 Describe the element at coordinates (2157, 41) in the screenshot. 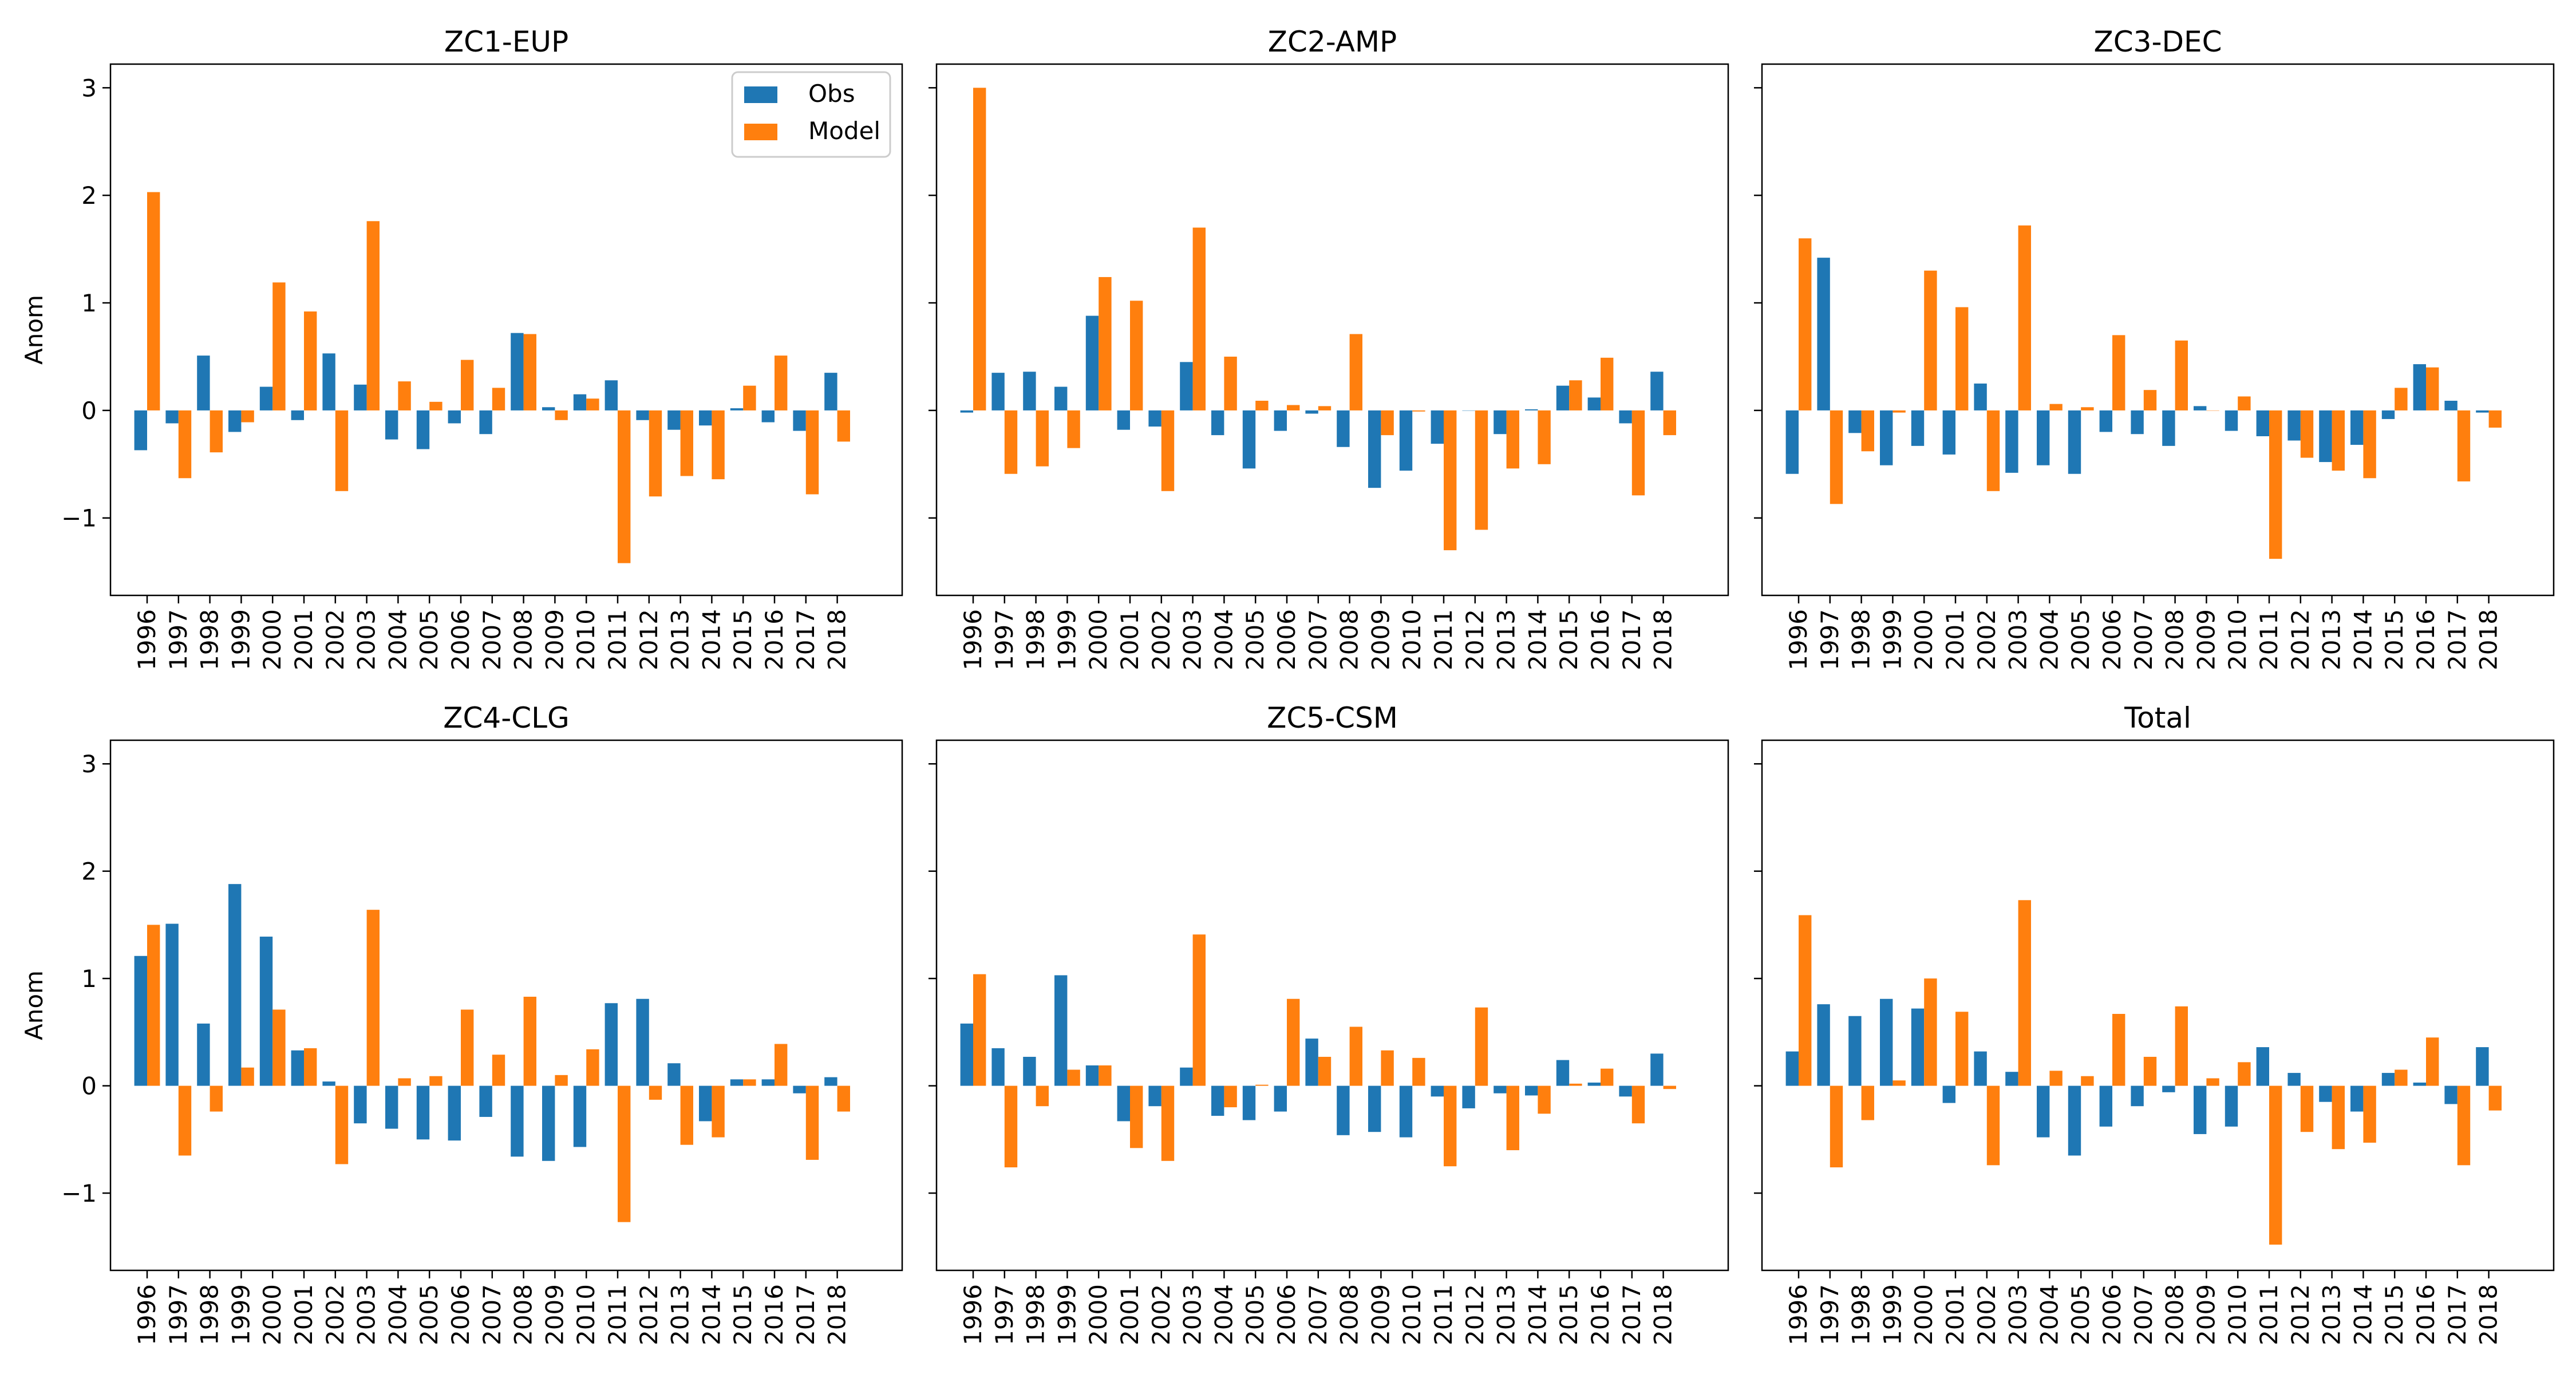

I see `chart-title: ZC3-DEC` at that location.